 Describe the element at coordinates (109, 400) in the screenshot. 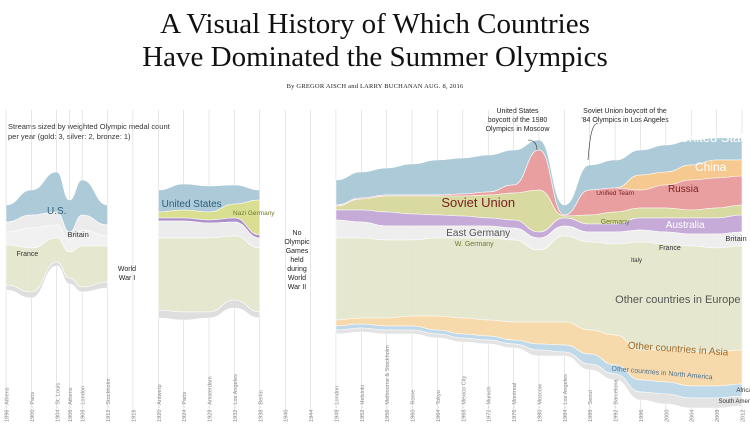

I see `x-tick-1912: 1912 · Stockholm` at that location.